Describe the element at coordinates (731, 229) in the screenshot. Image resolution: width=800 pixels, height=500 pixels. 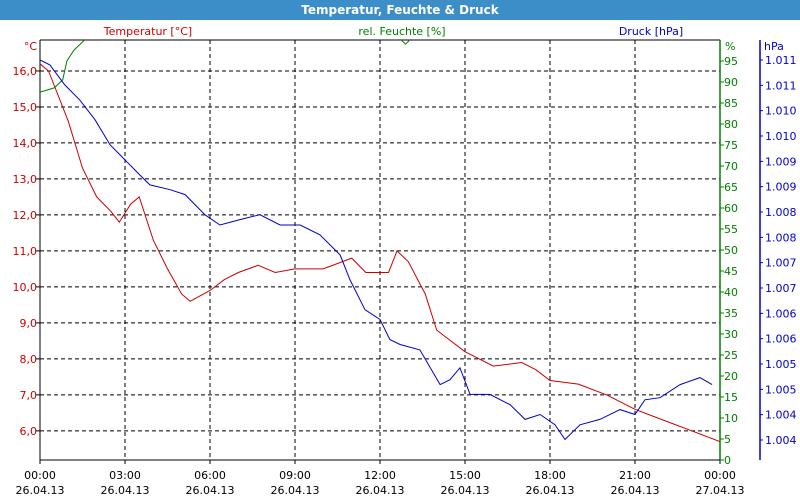
I see `humidity-tick-label: 55` at that location.